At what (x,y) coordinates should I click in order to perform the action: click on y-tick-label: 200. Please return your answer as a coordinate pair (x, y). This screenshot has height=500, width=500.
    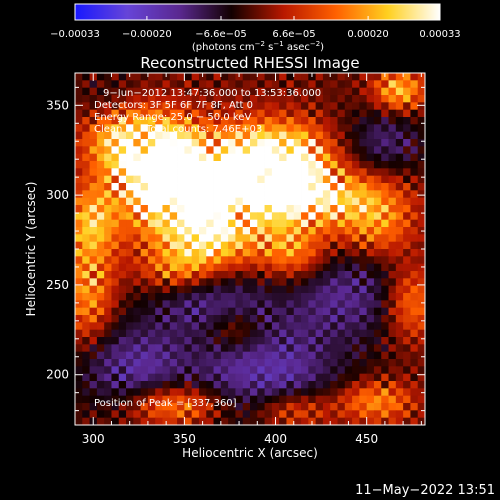
    Looking at the image, I should click on (57, 375).